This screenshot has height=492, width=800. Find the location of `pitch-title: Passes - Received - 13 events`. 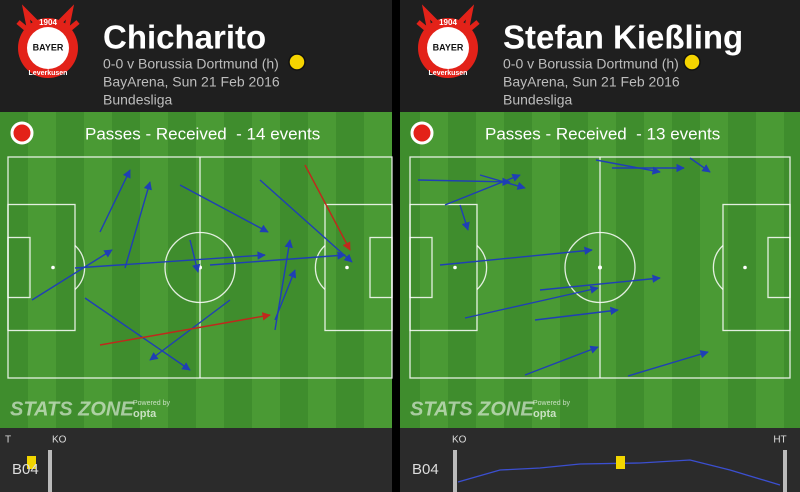

pitch-title: Passes - Received - 13 events is located at coordinates (602, 133).